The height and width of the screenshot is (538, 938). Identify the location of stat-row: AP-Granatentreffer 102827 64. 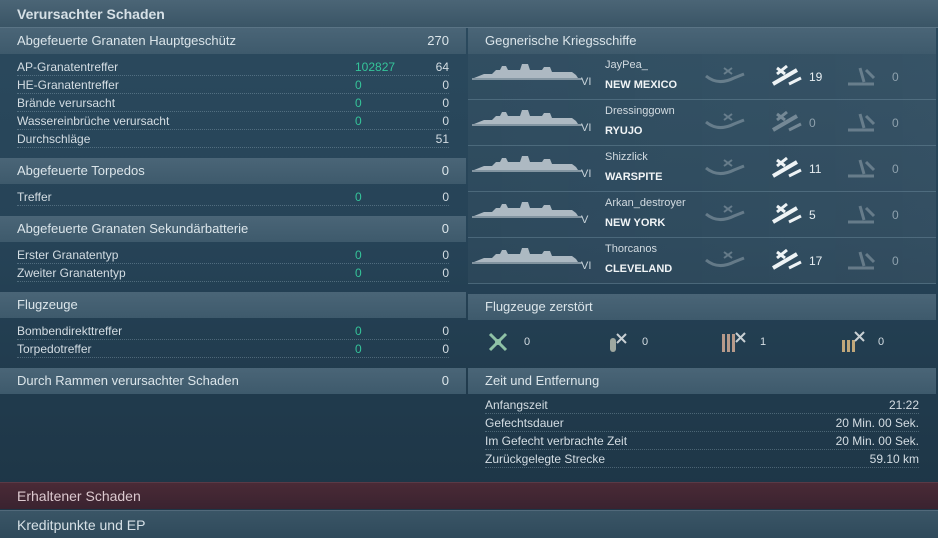
(233, 67).